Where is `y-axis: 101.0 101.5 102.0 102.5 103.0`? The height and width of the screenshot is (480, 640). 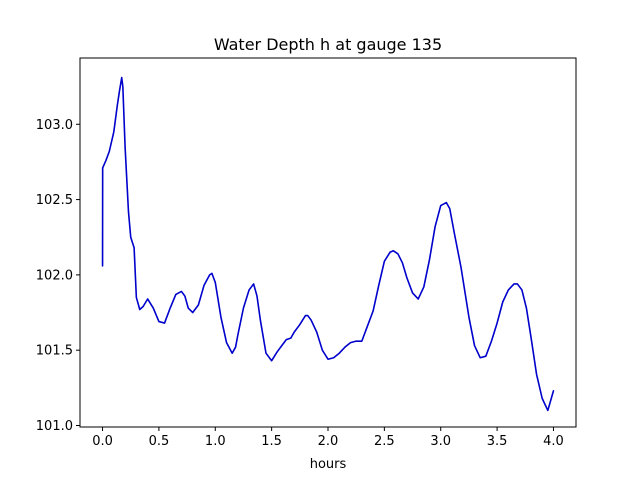
y-axis: 101.0 101.5 102.0 102.5 103.0 is located at coordinates (58, 276).